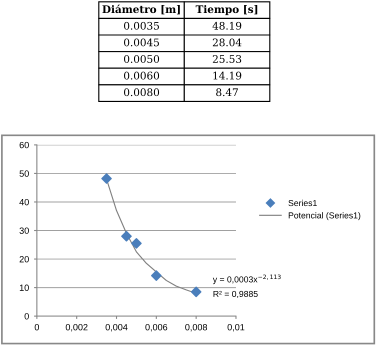 The image size is (380, 356). I want to click on x-tick-label: 0,004, so click(117, 328).